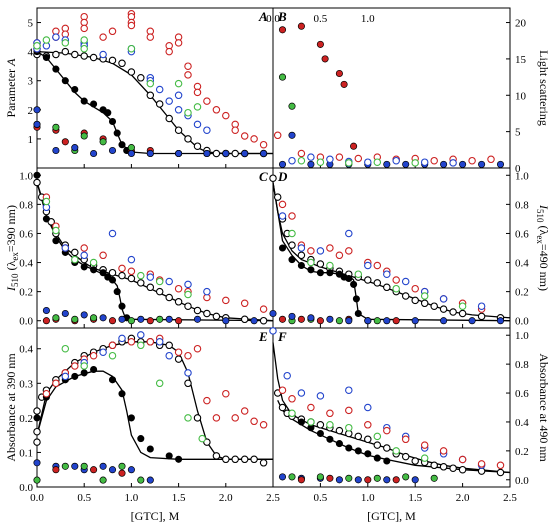  Describe the element at coordinates (226, 498) in the screenshot. I see `x-tick-label: 2.0` at that location.